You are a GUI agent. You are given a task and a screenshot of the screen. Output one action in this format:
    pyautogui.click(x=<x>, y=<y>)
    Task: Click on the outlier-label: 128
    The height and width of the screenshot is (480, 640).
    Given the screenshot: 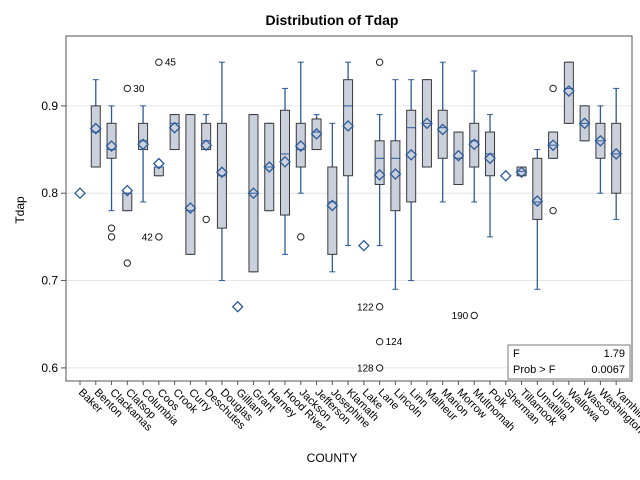 What is the action you would take?
    pyautogui.click(x=365, y=368)
    